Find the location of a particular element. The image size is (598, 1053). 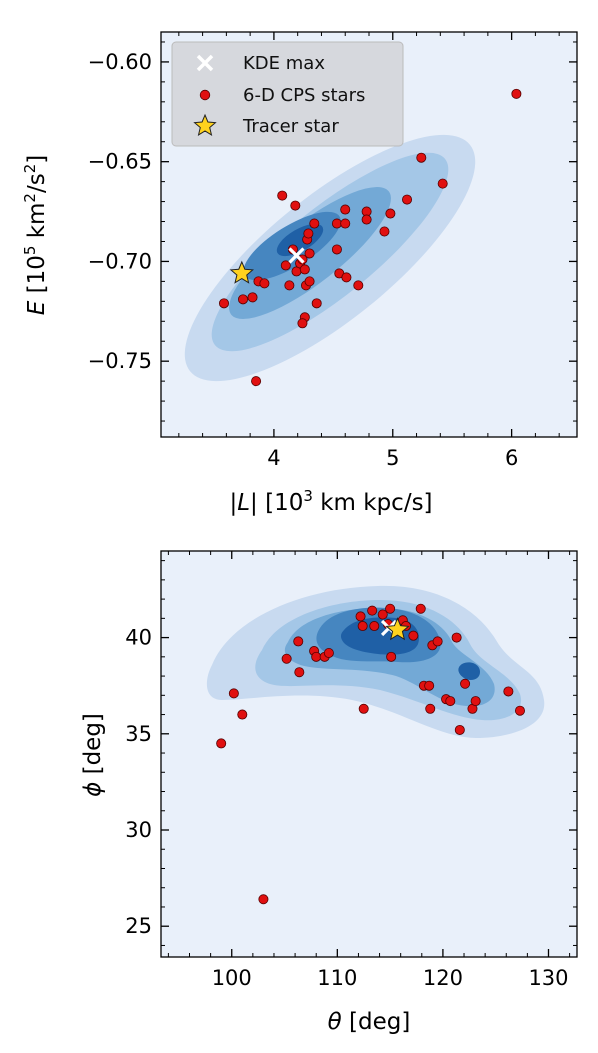

legend-label-tracer-star: Tracer star is located at coordinates (290, 126).